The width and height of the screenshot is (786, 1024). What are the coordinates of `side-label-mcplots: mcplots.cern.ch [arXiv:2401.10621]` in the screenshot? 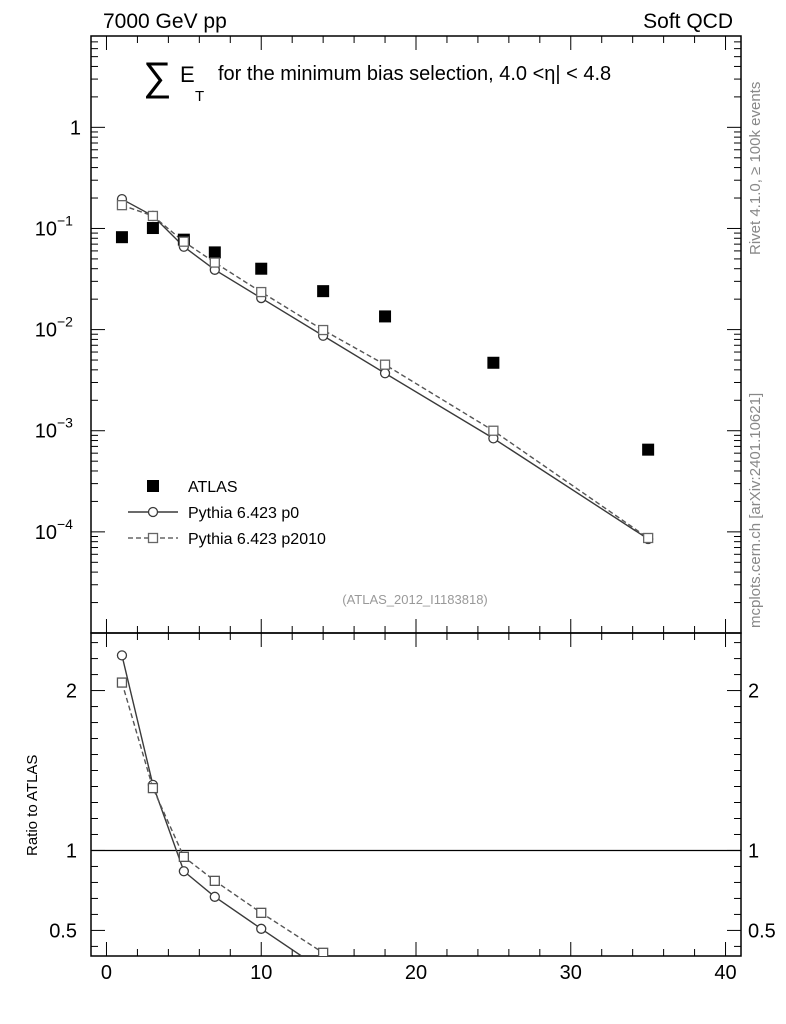 It's located at (755, 510).